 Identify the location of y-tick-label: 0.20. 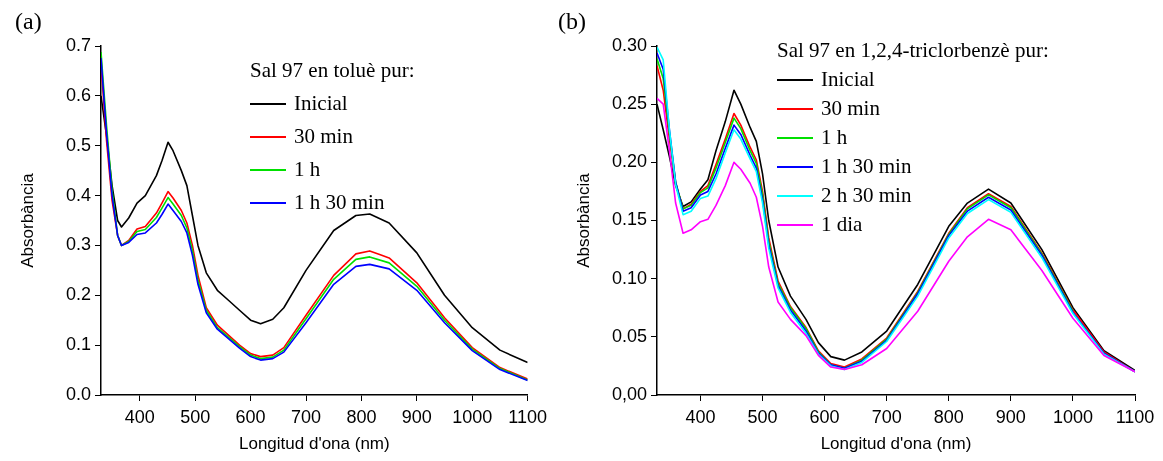
(629, 161).